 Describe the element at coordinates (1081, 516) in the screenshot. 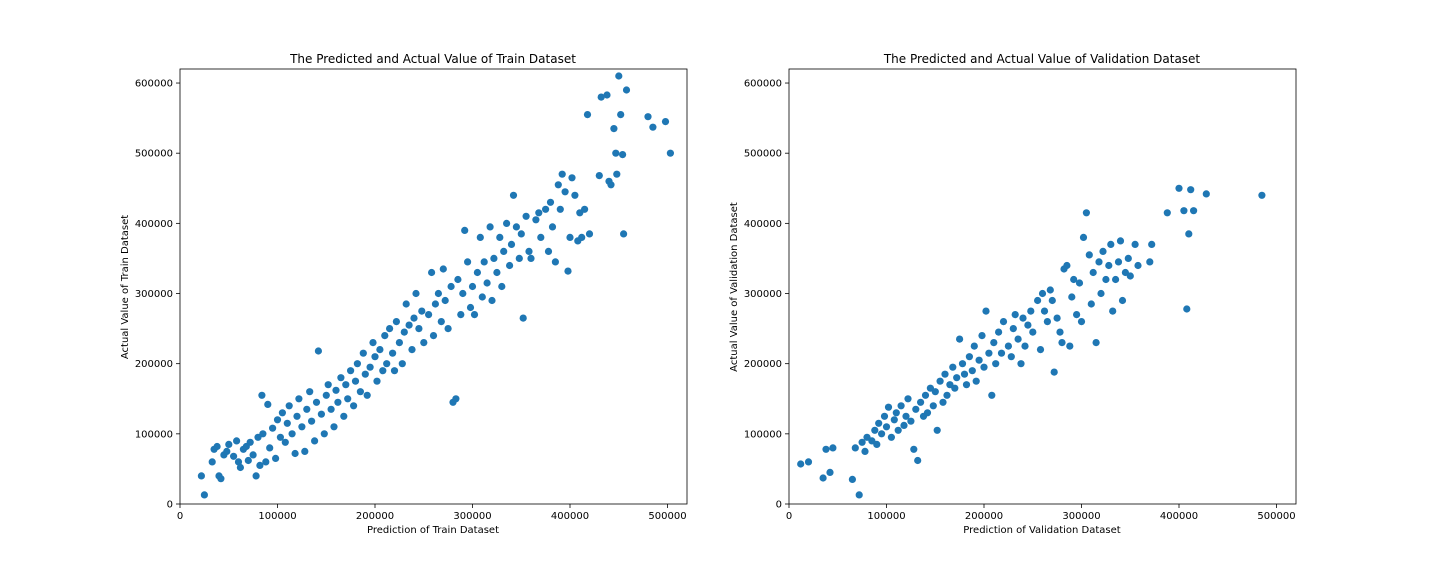

I see `x-tick-label: 300000` at that location.